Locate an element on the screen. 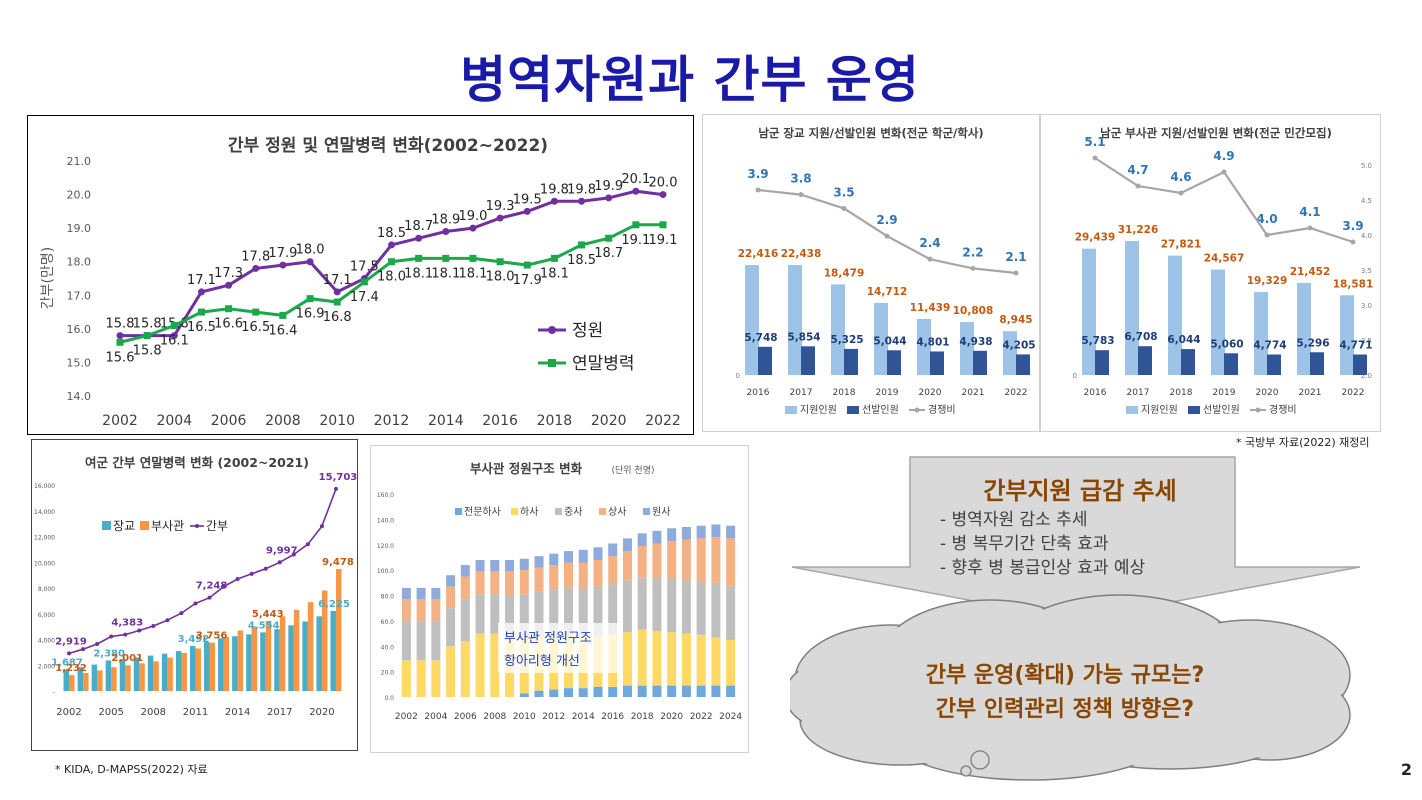 This screenshot has height=800, width=1422. chart-title: 부사관 정원구조 변화 is located at coordinates (526, 468).